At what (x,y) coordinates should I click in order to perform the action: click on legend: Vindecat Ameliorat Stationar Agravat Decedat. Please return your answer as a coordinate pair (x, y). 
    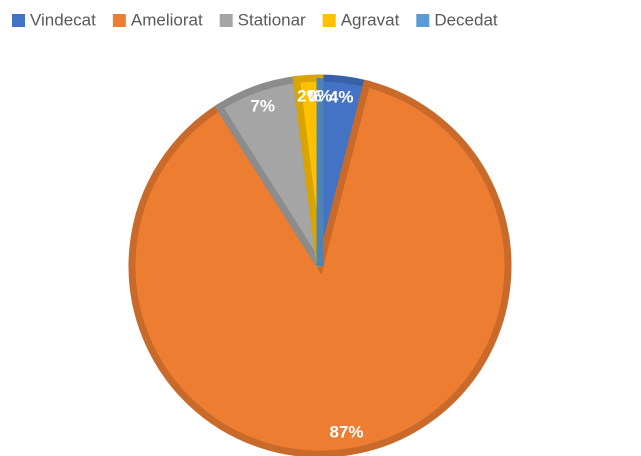
    Looking at the image, I should click on (255, 19).